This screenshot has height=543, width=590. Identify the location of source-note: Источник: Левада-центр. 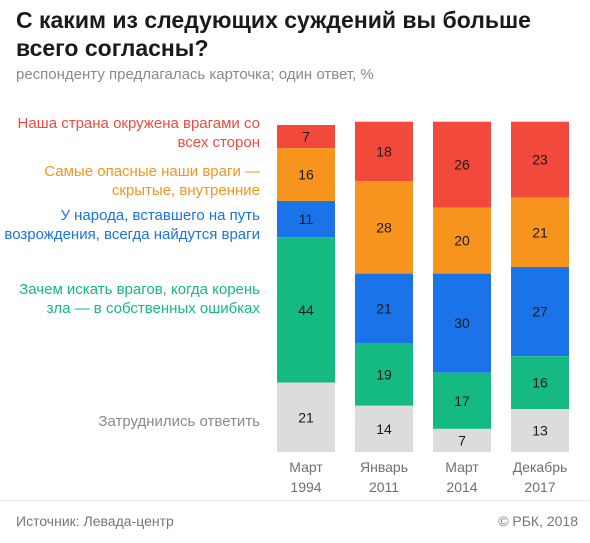
(95, 521).